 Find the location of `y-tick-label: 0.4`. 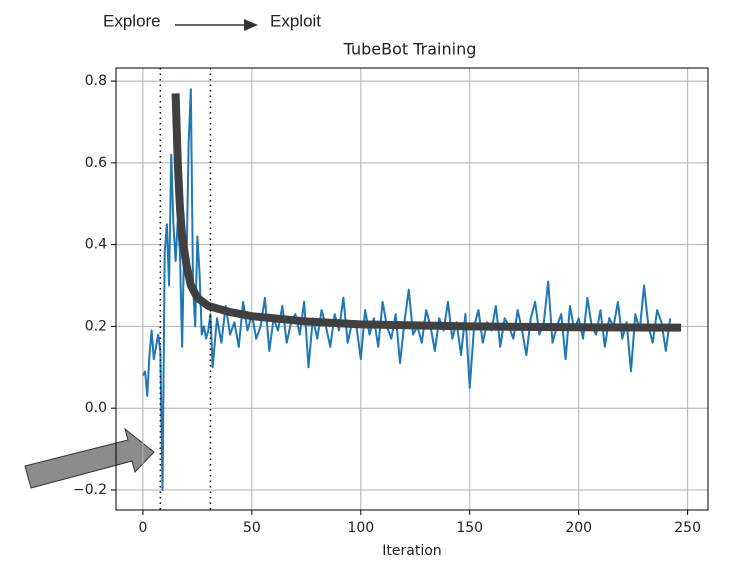

y-tick-label: 0.4 is located at coordinates (96, 245).